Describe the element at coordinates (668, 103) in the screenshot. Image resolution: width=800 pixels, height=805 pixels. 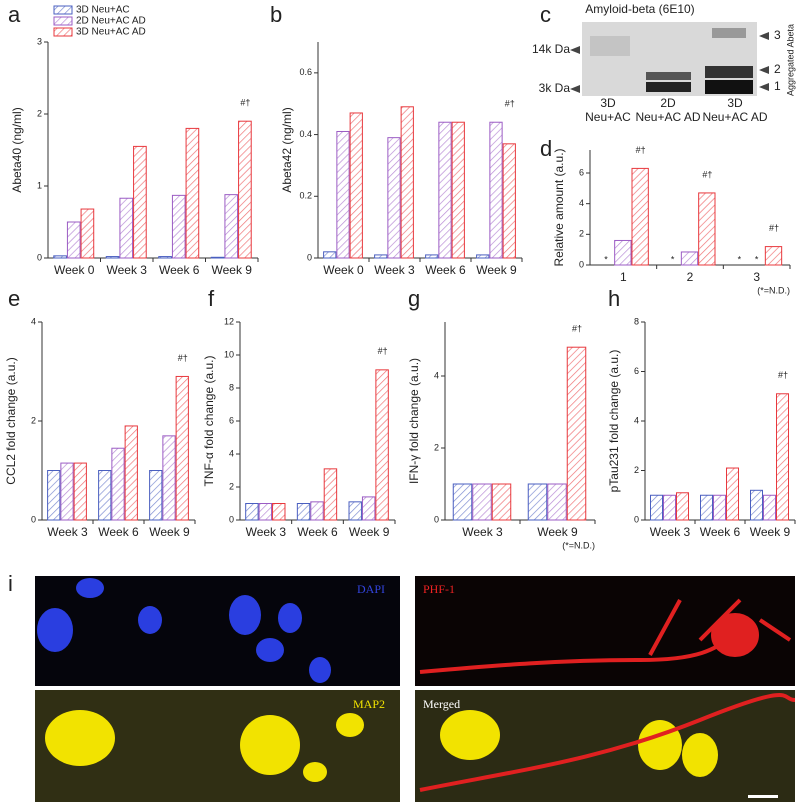
I see `lane-label: 2D` at that location.